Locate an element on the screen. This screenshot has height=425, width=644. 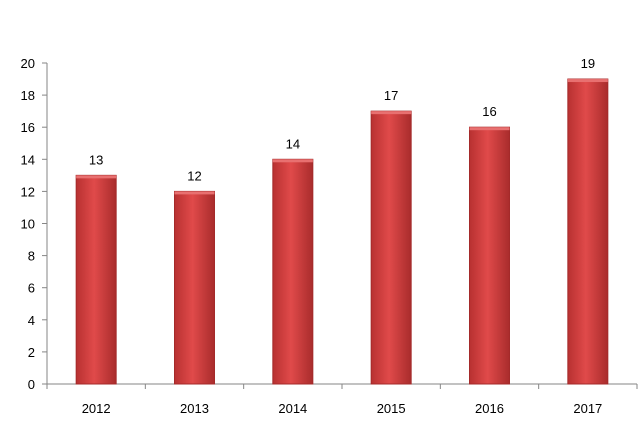
y-tick-label: 14 is located at coordinates (28, 159).